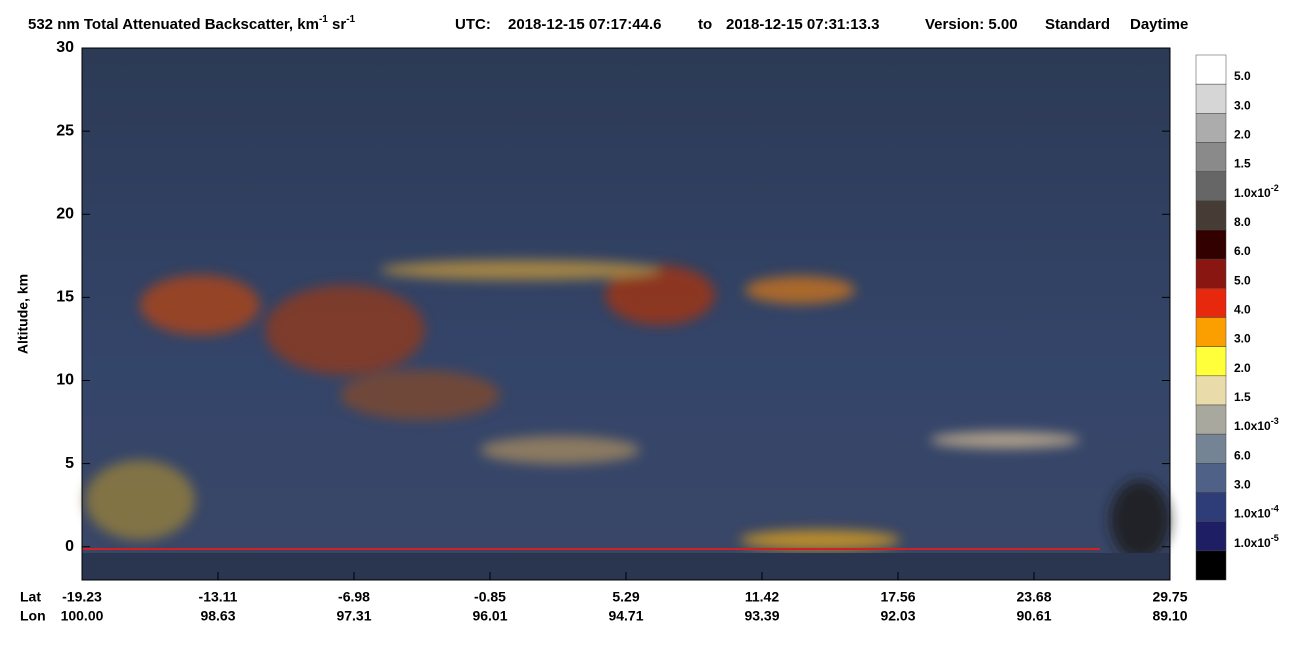 This screenshot has height=667, width=1300. What do you see at coordinates (1275, 422) in the screenshot?
I see `colorbar-label-exp: -3` at bounding box center [1275, 422].